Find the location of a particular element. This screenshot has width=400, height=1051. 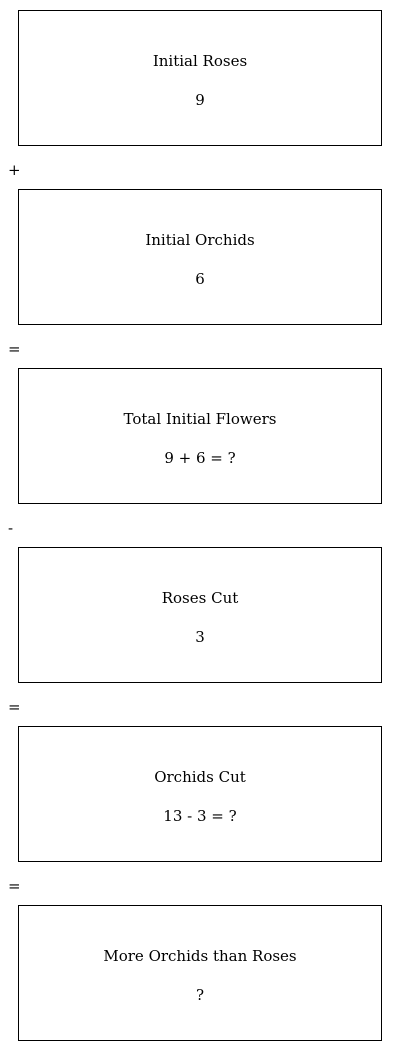

step-title: Orchids Cut is located at coordinates (200, 777).